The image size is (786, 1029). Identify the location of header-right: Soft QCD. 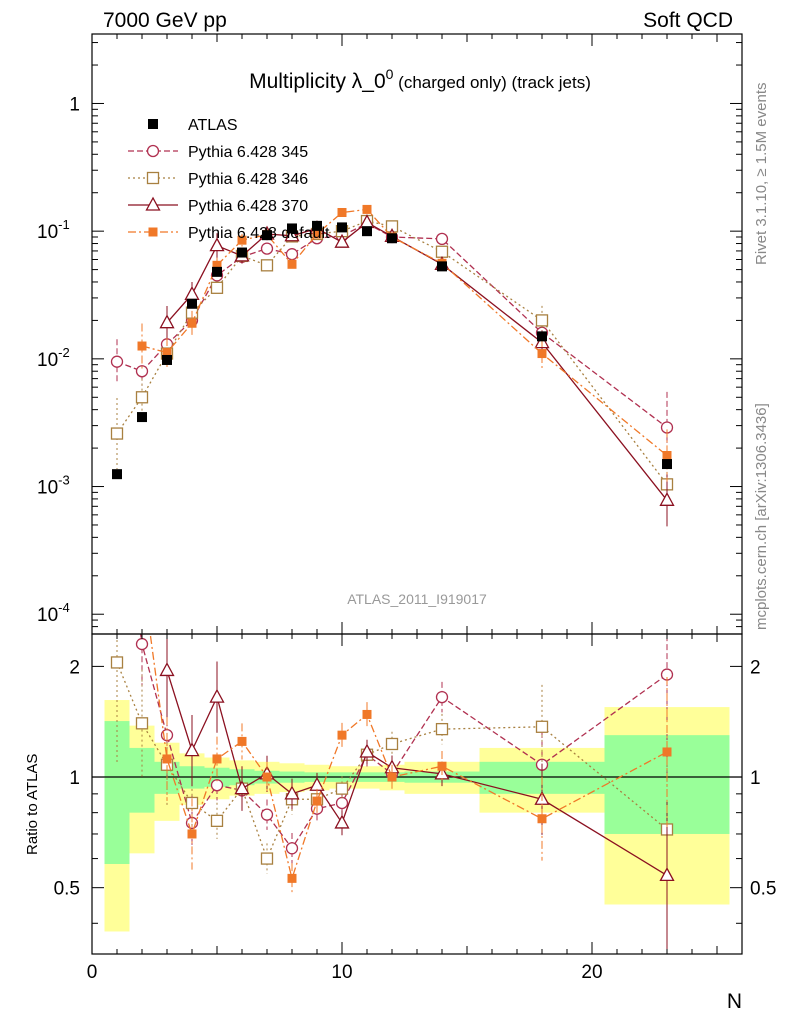
(688, 20).